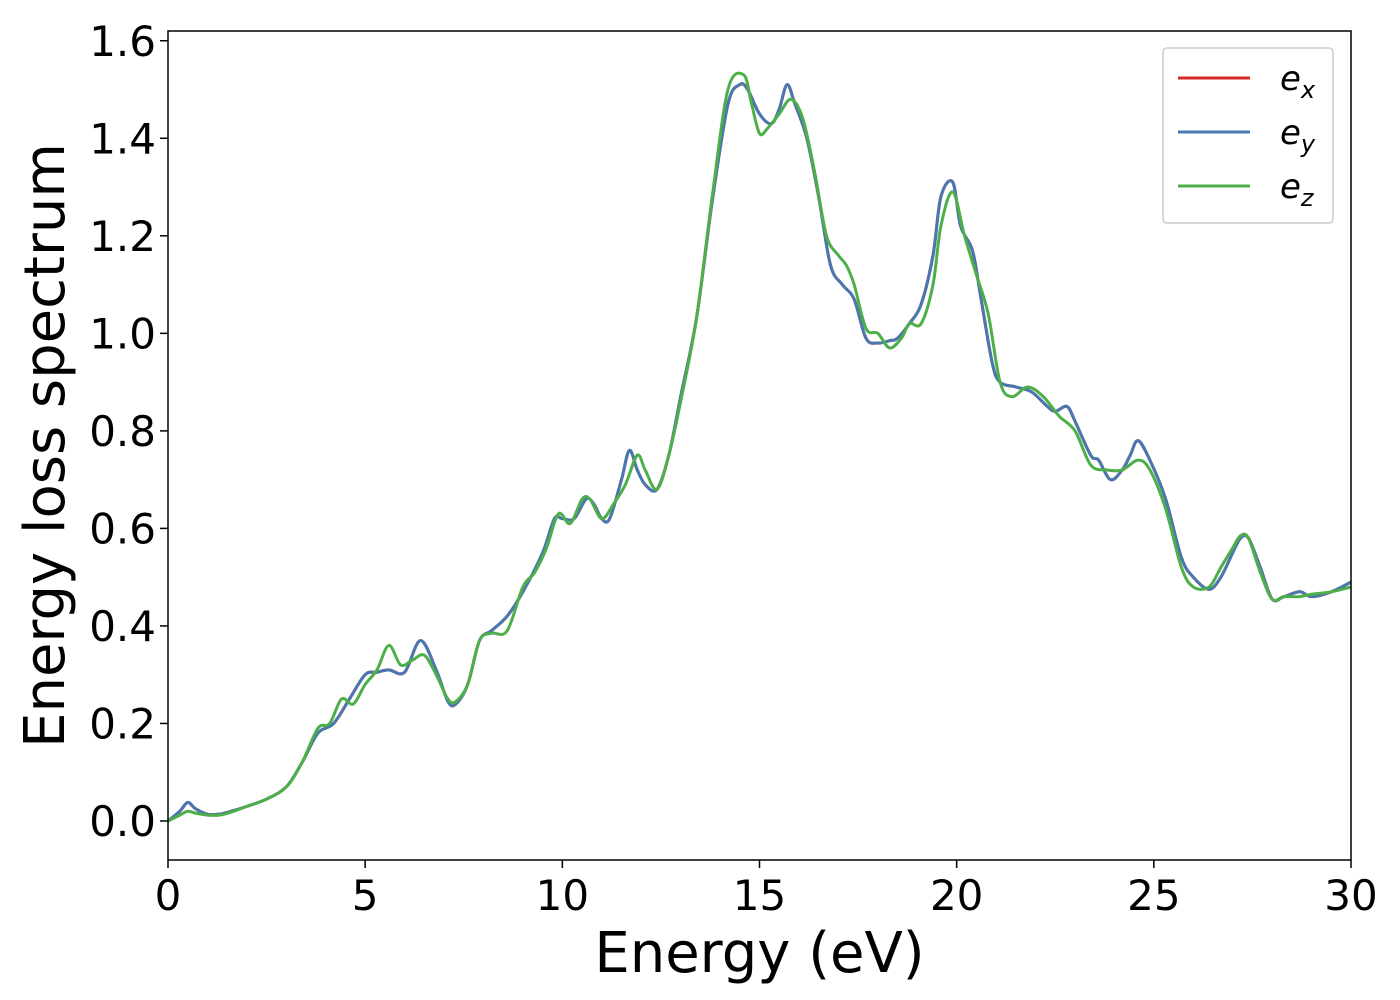 The width and height of the screenshot is (1400, 1000). I want to click on y-tick-label: 0.2, so click(122, 723).